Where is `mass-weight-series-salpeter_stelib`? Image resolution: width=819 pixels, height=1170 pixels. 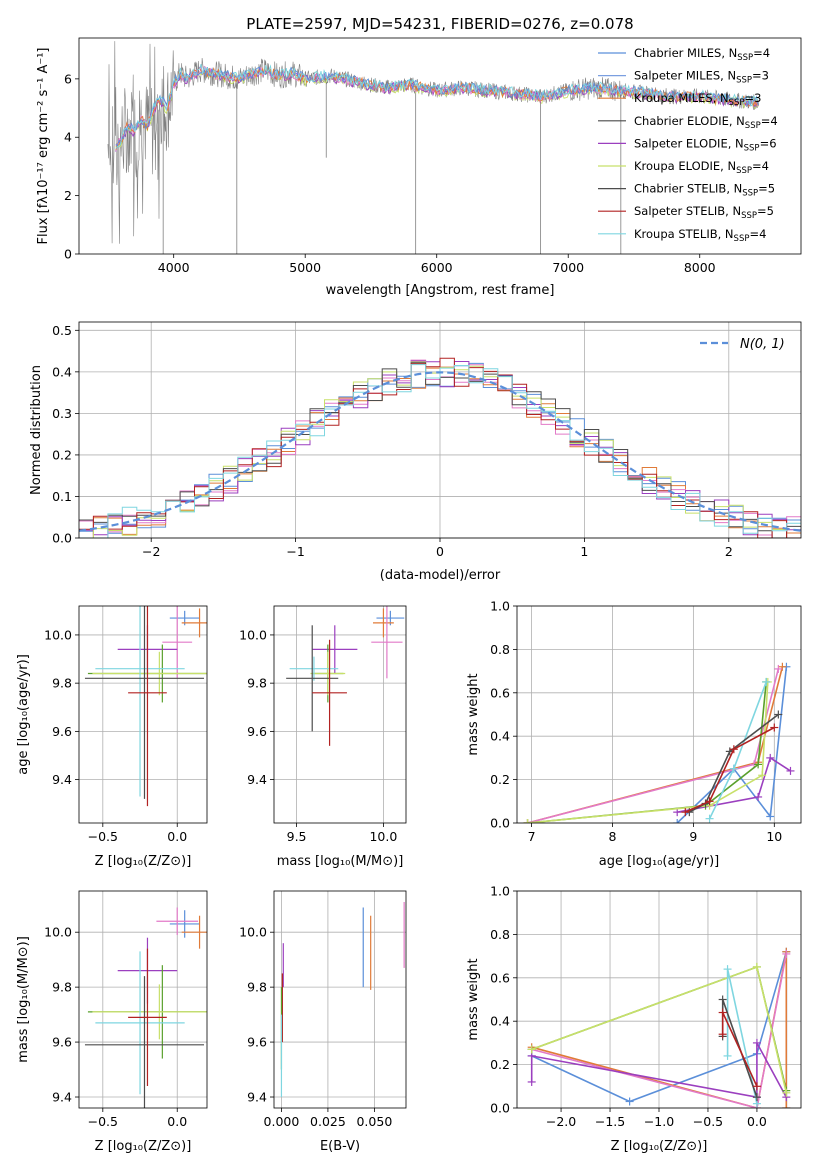 mass-weight-series-salpeter_stelib is located at coordinates (729, 769).